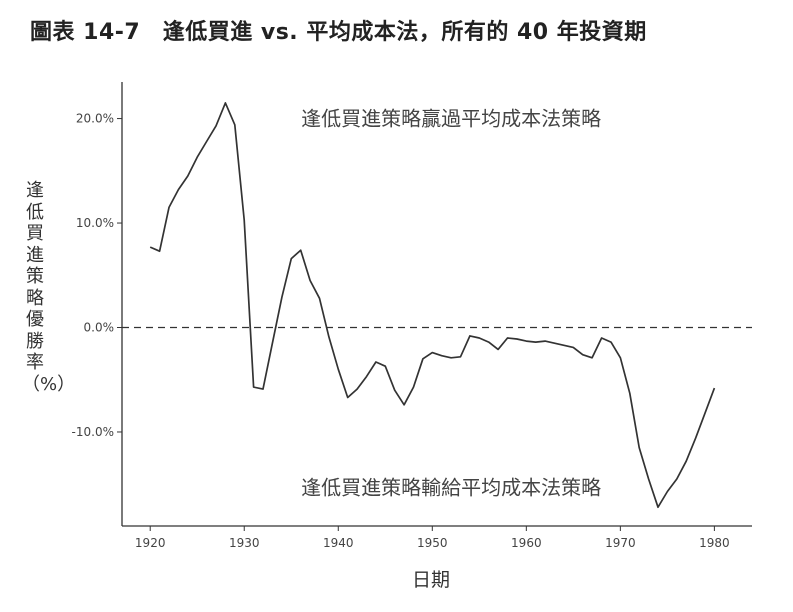 This screenshot has height=612, width=793. I want to click on y-tick-label: 0.0%, so click(99, 328).